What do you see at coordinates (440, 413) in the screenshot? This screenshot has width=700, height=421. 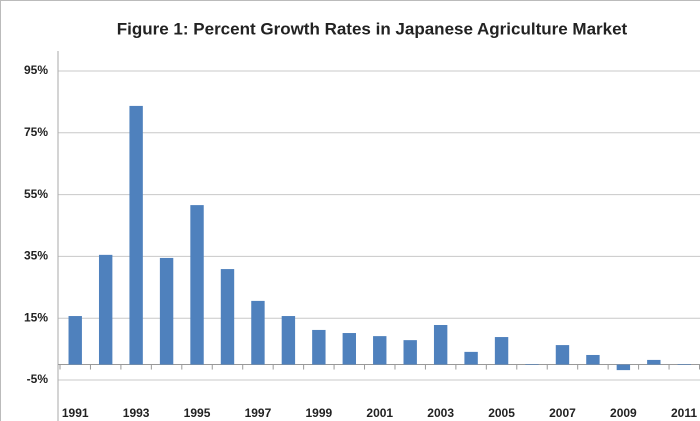 I see `x-tick-label: 2003` at bounding box center [440, 413].